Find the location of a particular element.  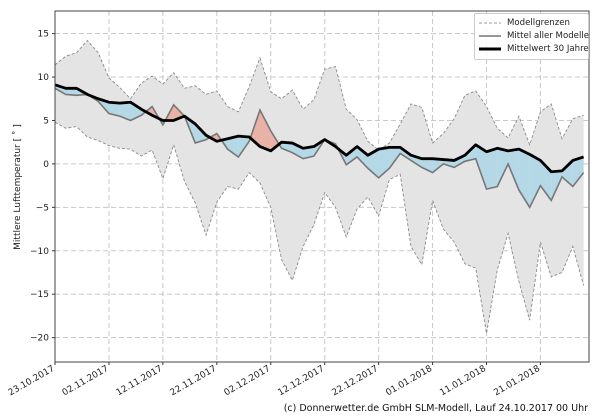

black-line-swatch-icon is located at coordinates (490, 49).